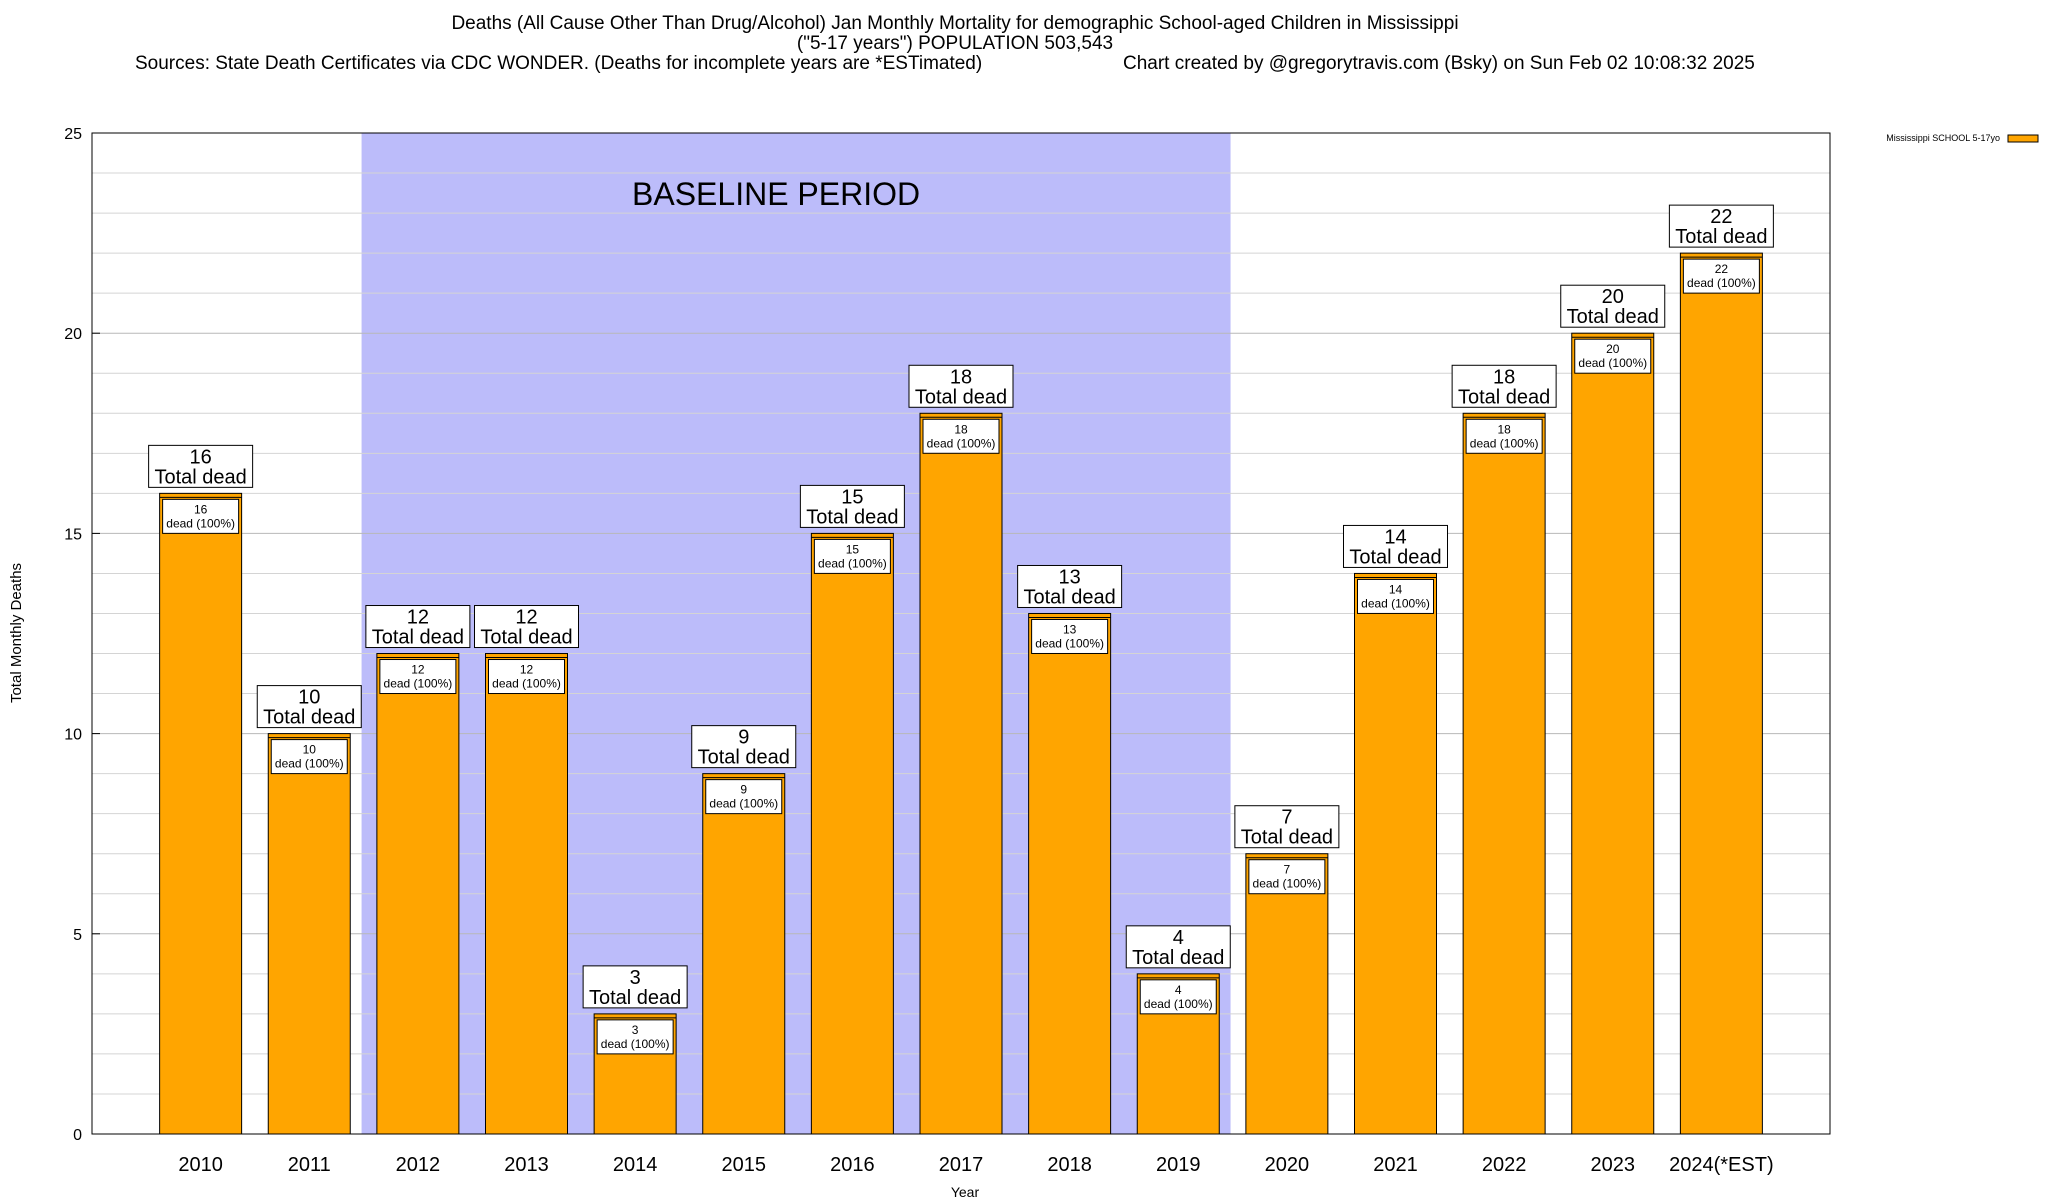 The width and height of the screenshot is (2048, 1200). What do you see at coordinates (526, 1165) in the screenshot?
I see `x-tick-label: 2013` at bounding box center [526, 1165].